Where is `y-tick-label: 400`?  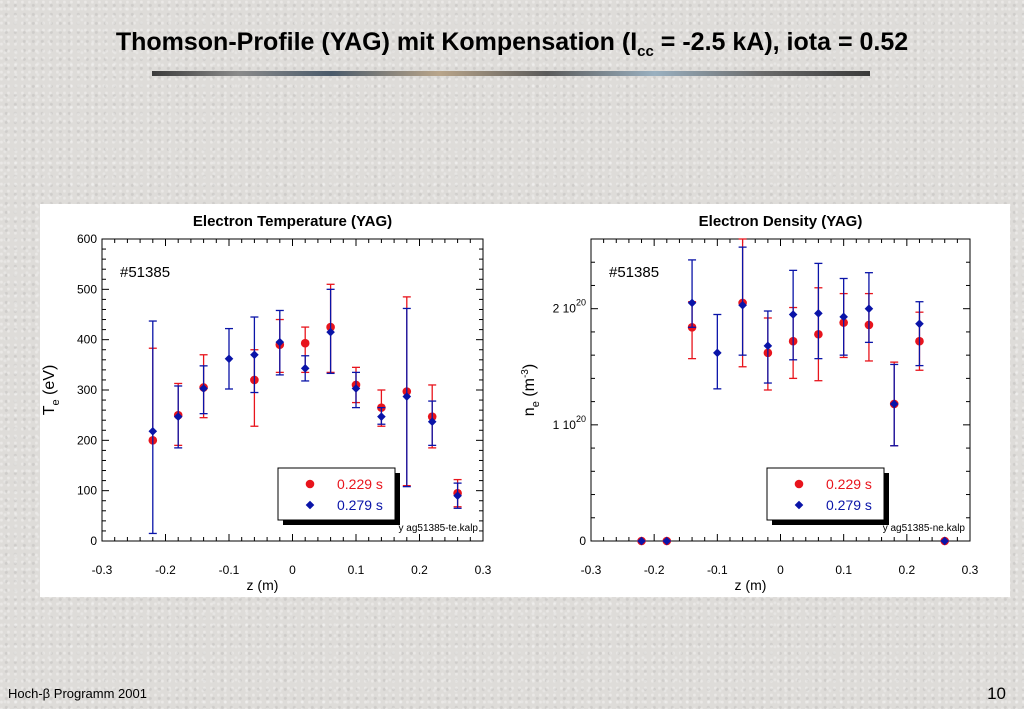
y-tick-label: 400 is located at coordinates (87, 340).